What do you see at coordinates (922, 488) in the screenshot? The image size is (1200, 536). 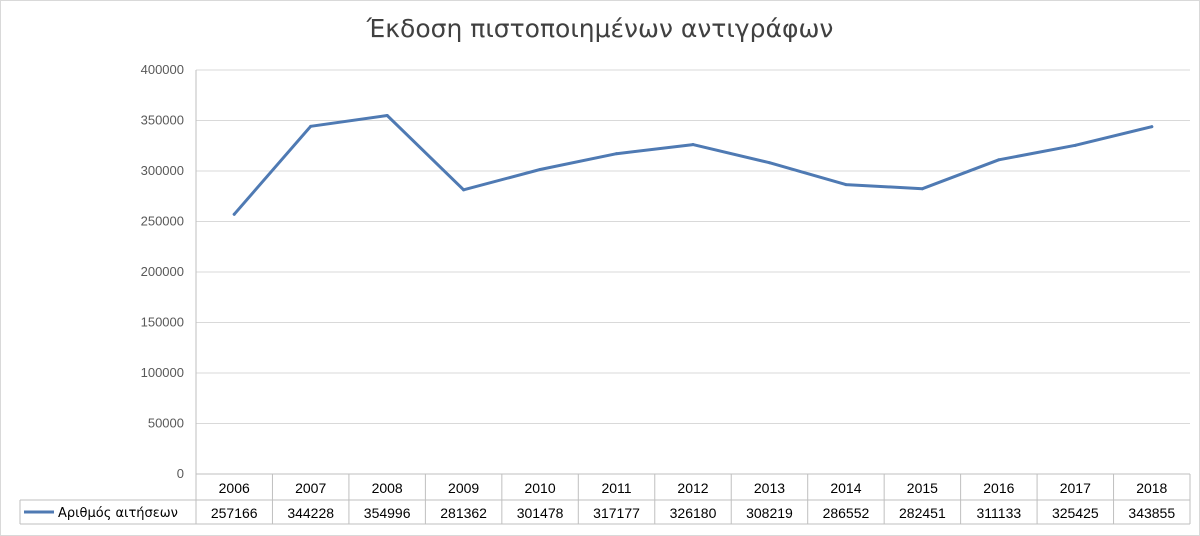 I see `x-tick-label: 2015` at bounding box center [922, 488].